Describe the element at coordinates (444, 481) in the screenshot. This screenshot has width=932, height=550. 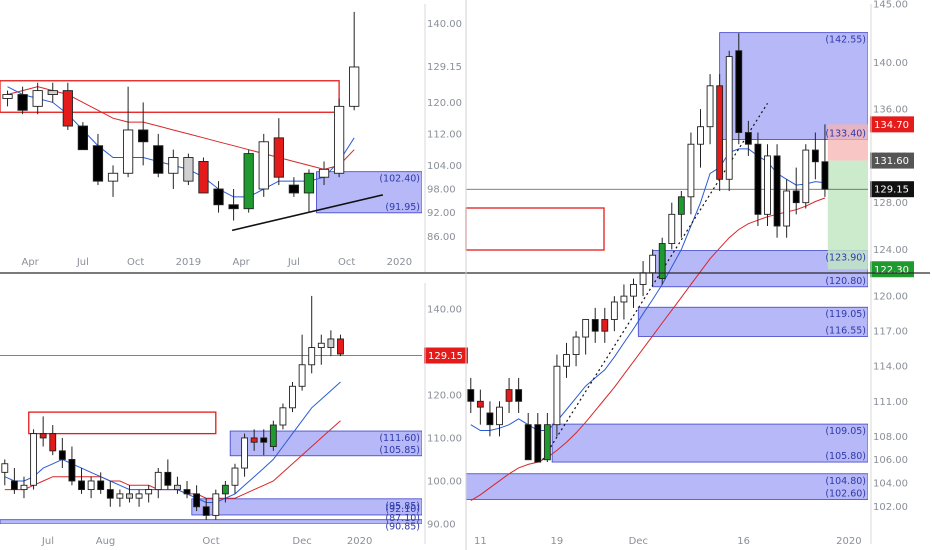
I see `price-tick-label: 100.00` at that location.